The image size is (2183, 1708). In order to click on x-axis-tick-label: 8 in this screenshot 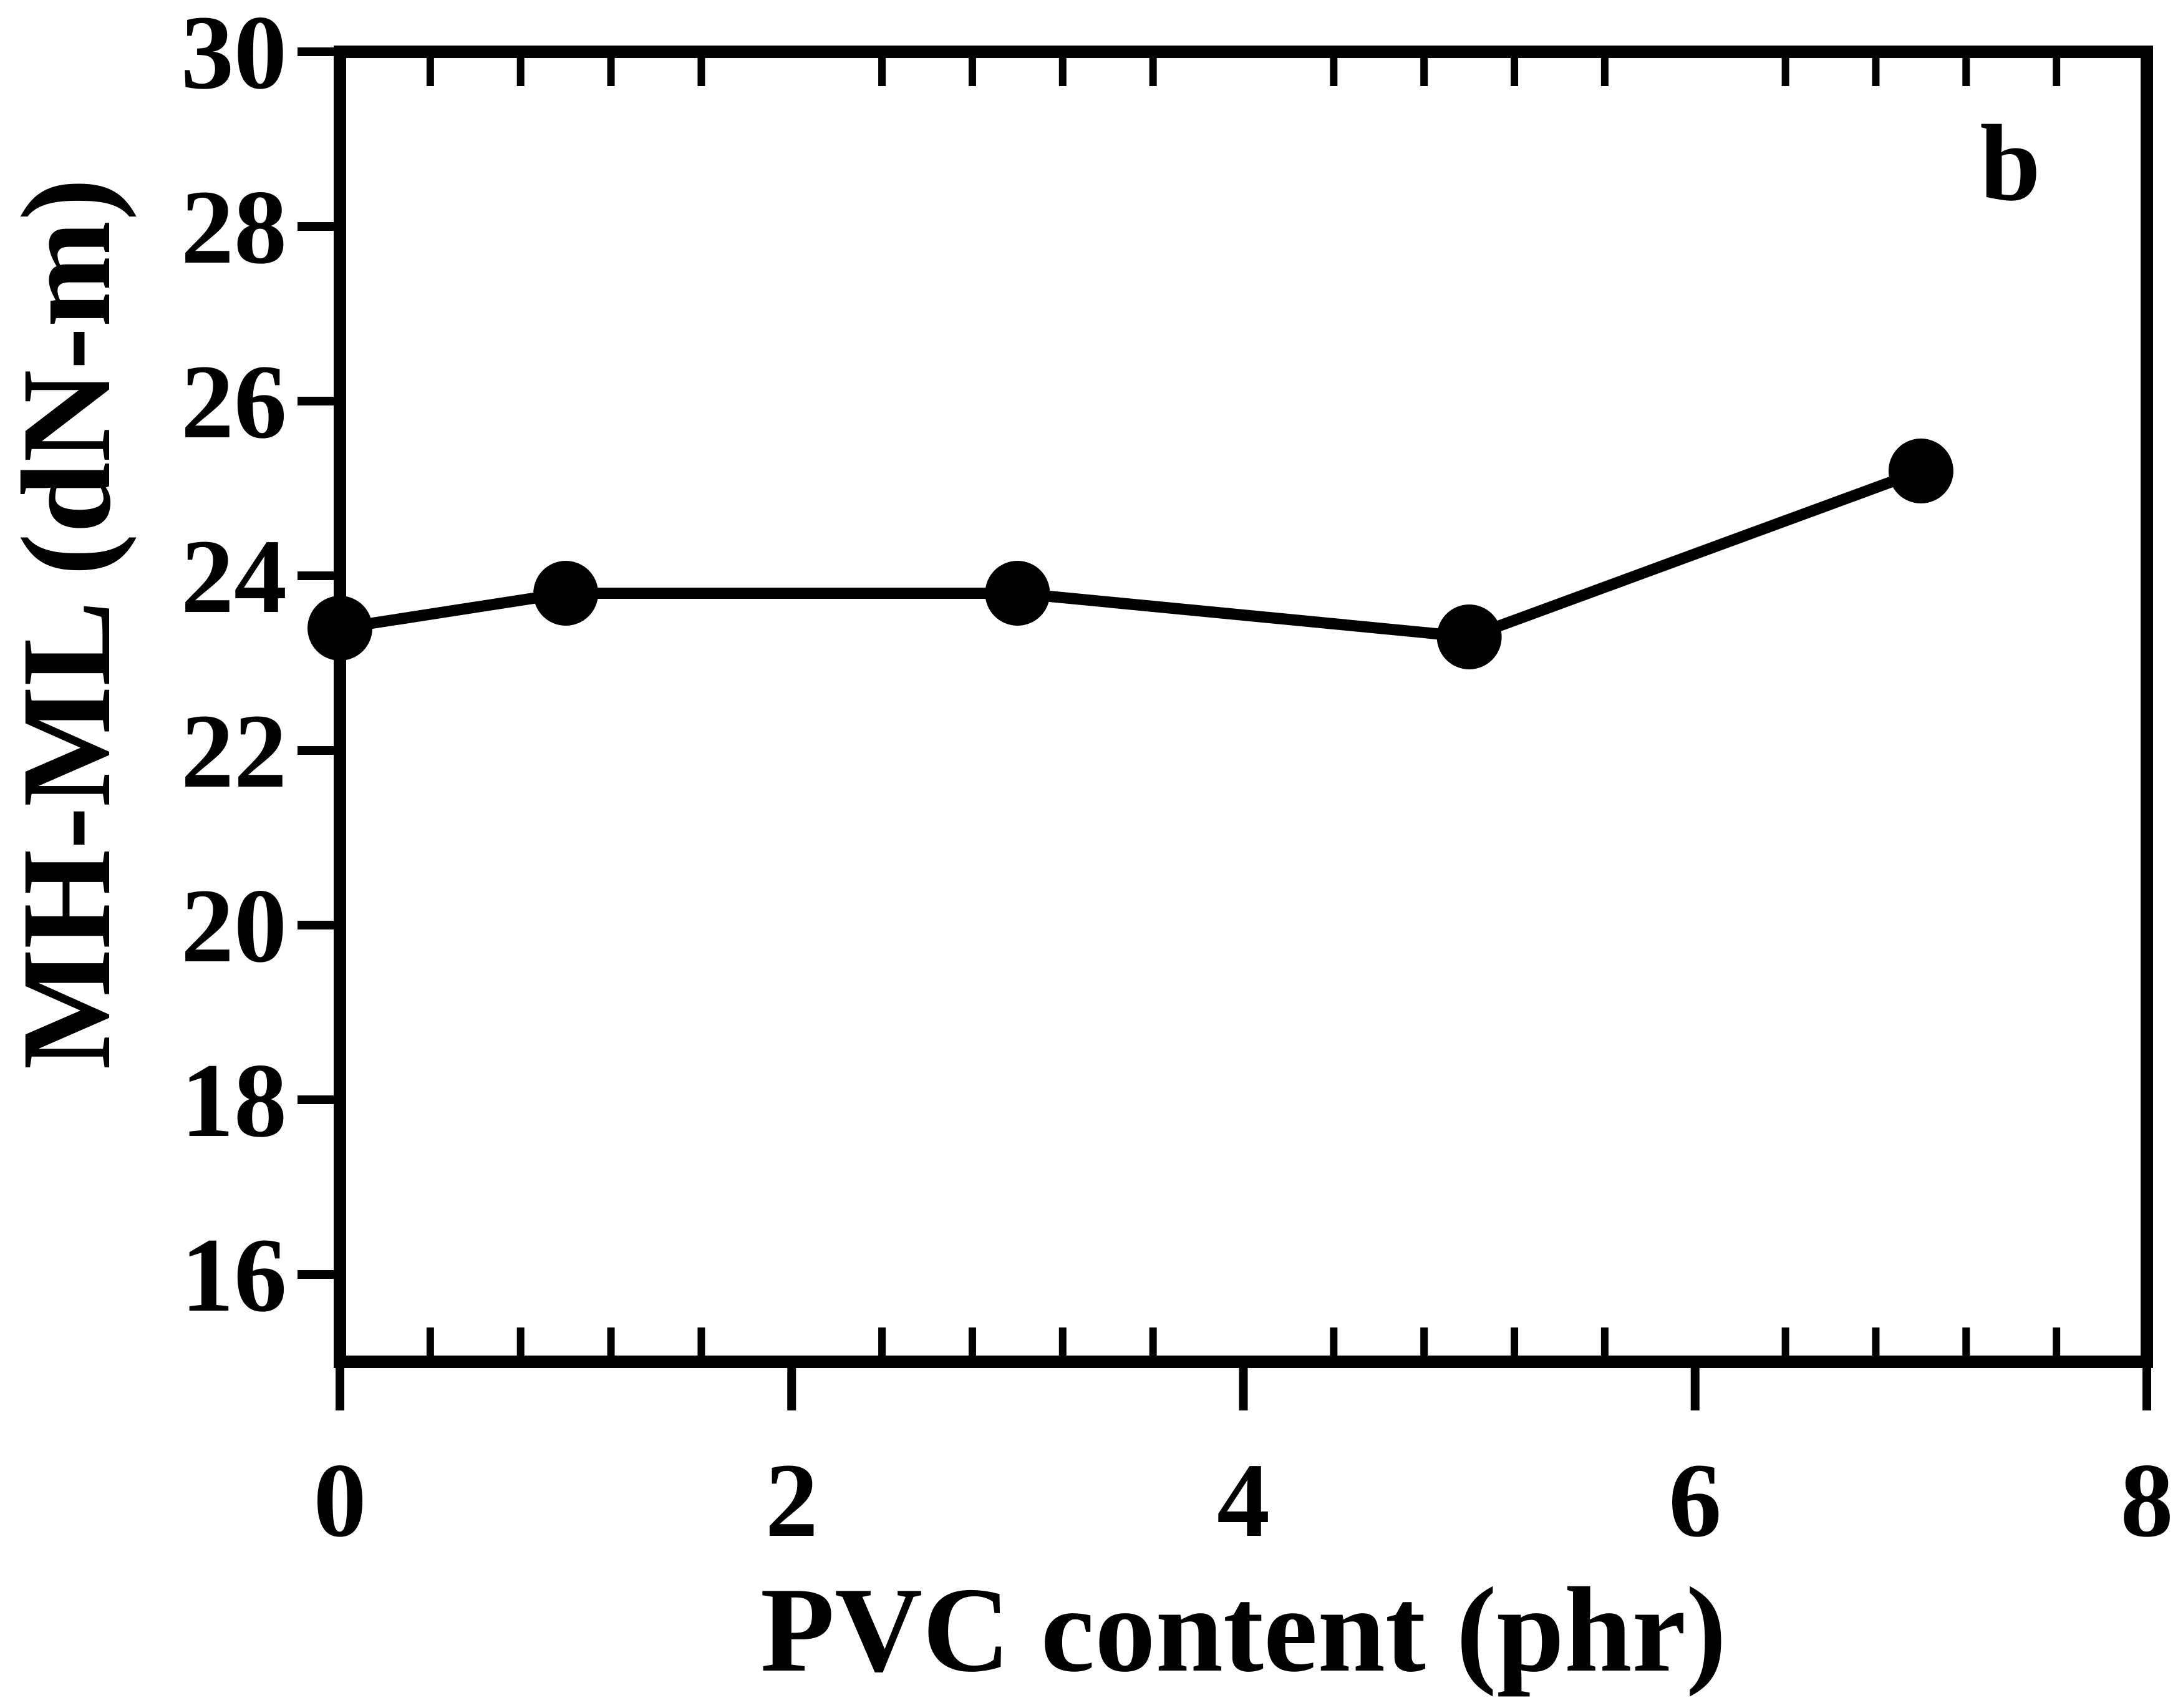, I will do `click(2147, 1500)`.